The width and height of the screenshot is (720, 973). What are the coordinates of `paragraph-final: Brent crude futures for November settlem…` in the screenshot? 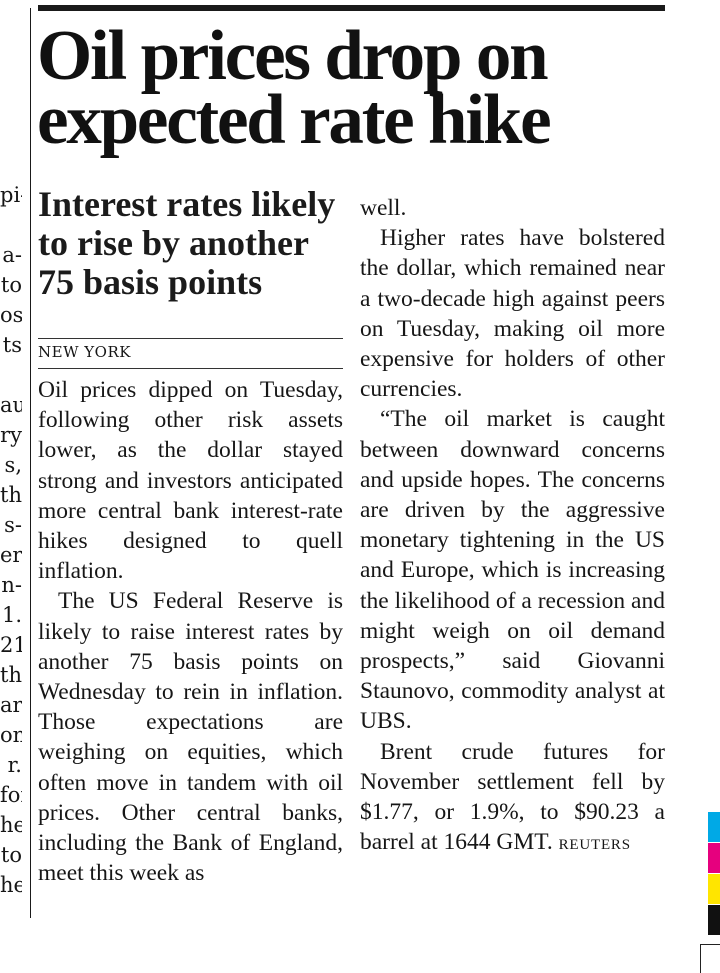 It's located at (512, 799).